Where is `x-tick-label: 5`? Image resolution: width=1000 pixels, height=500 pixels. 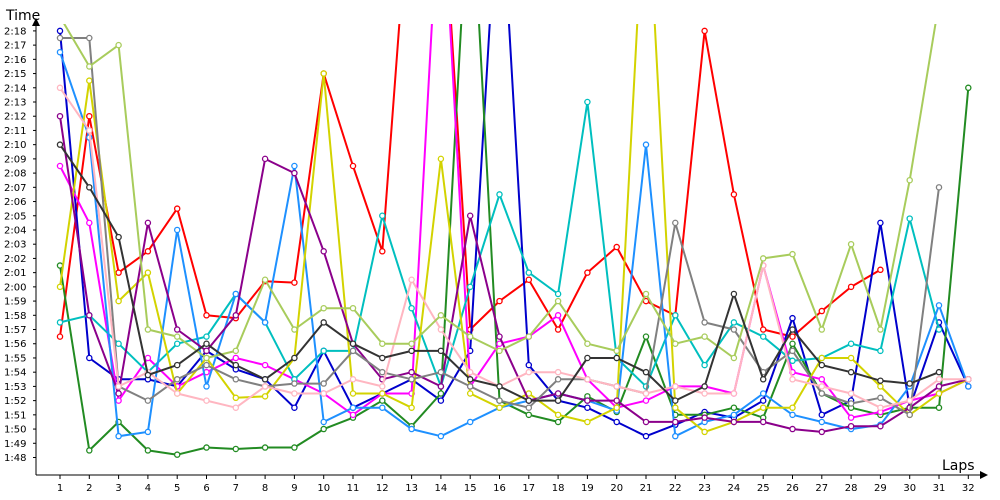 x-tick-label: 5 is located at coordinates (177, 488).